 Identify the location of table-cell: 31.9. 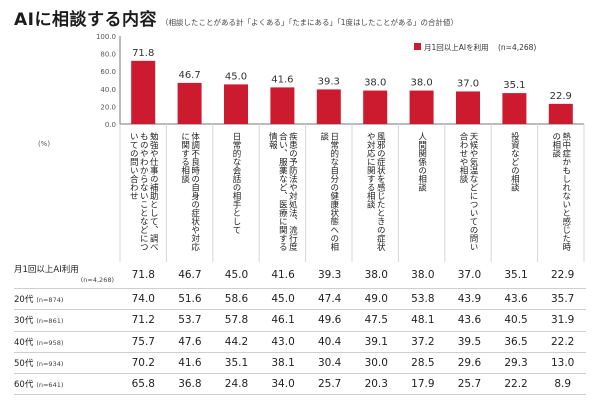
(562, 320).